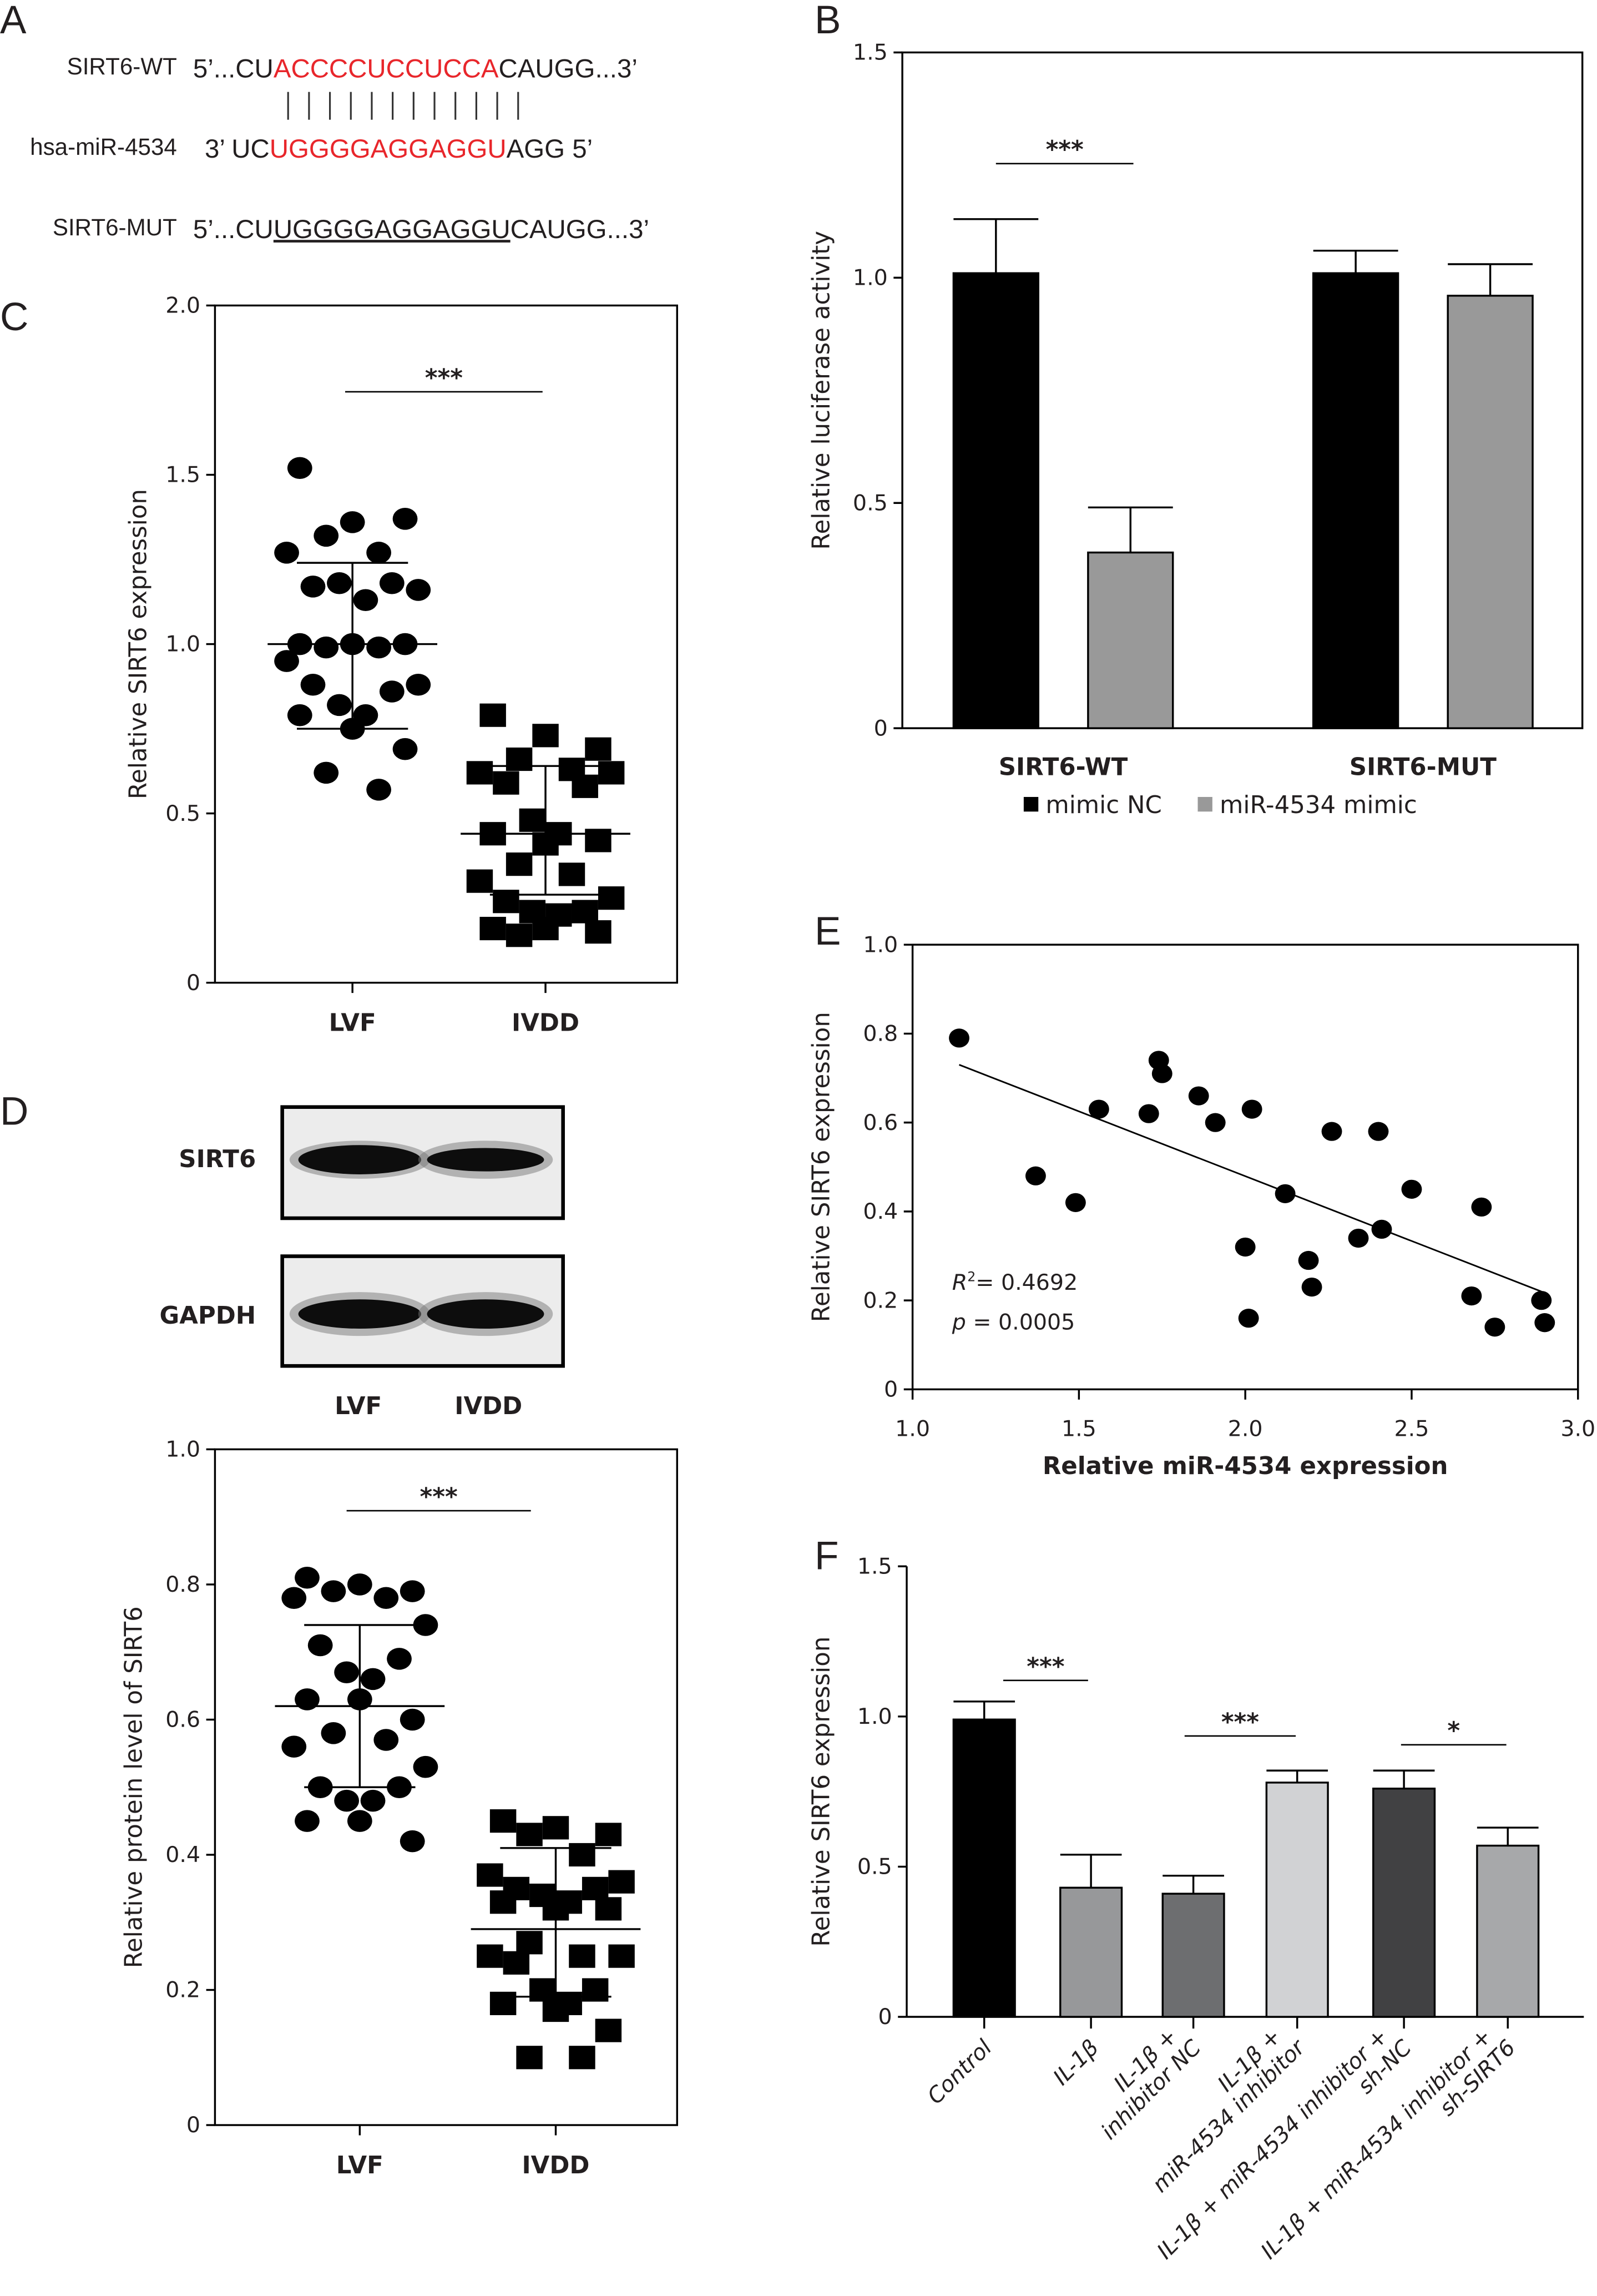 This screenshot has width=1597, height=2296. Describe the element at coordinates (960, 2072) in the screenshot. I see `x-category-label: Control` at that location.